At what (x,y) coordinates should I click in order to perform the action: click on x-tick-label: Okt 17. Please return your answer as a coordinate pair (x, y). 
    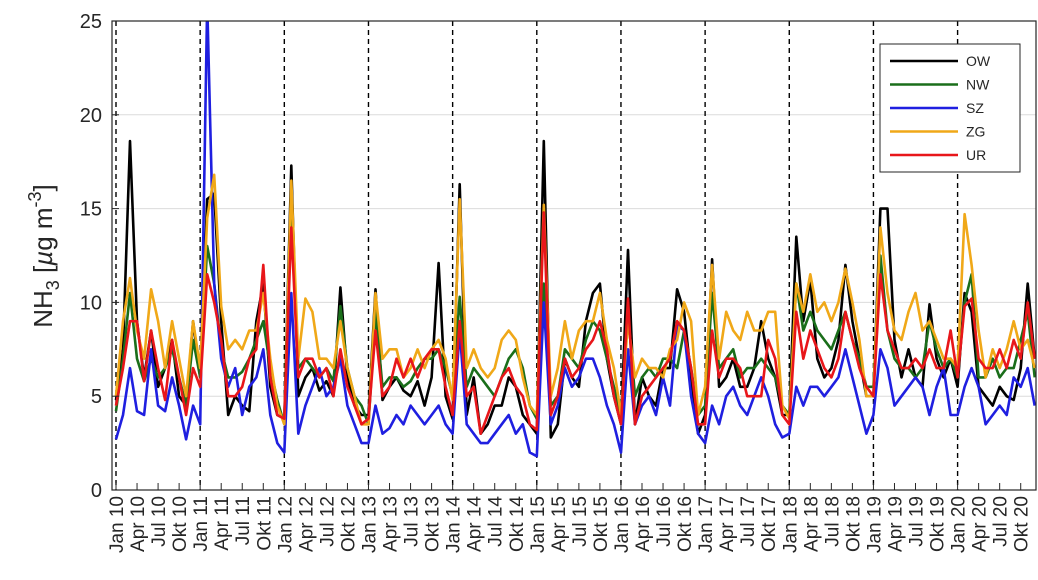
    Looking at the image, I should click on (769, 524).